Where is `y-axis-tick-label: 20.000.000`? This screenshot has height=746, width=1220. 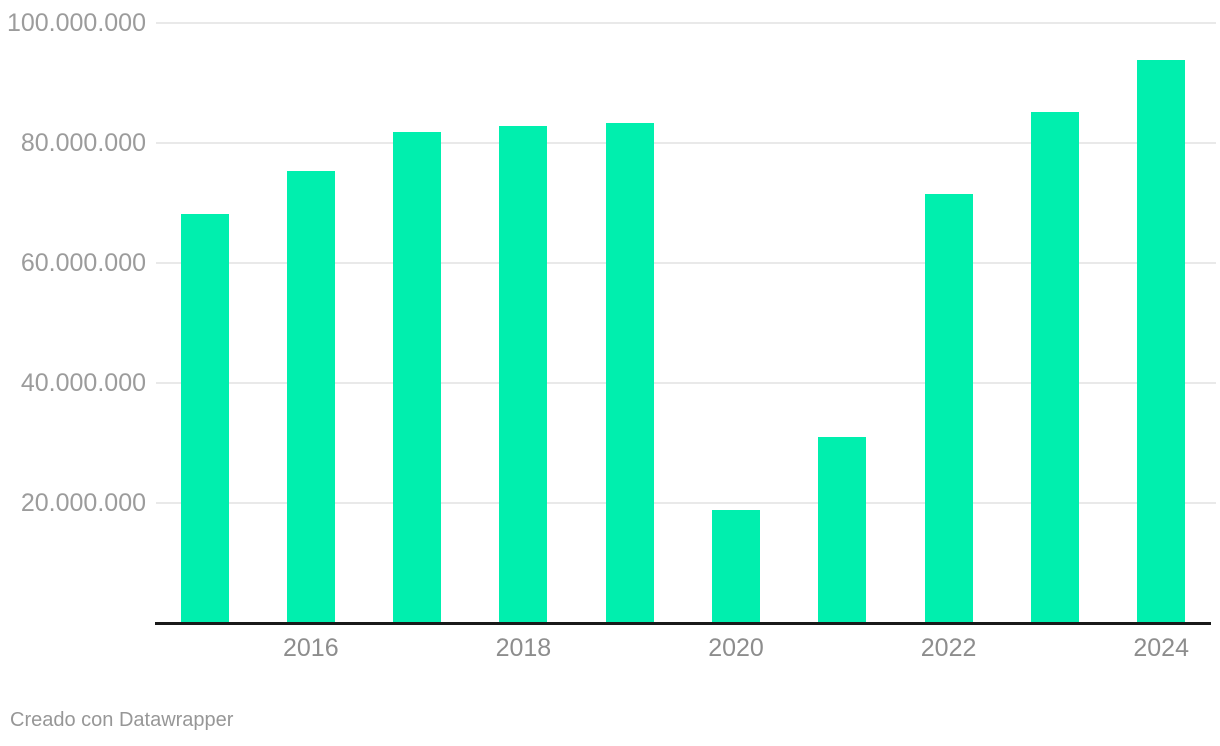
y-axis-tick-label: 20.000.000 is located at coordinates (83, 502).